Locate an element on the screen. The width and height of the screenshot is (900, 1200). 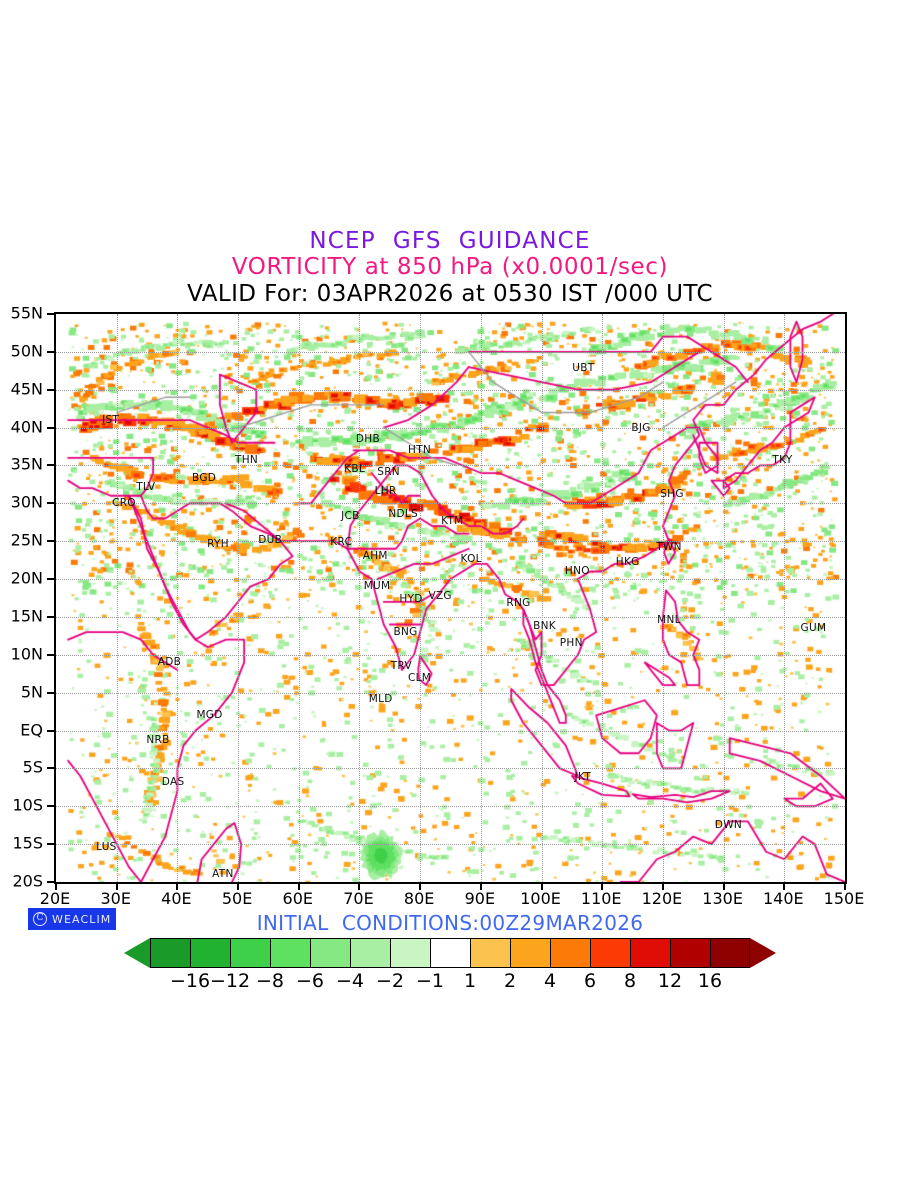
colorbar-tick-3: −6 is located at coordinates (310, 981).